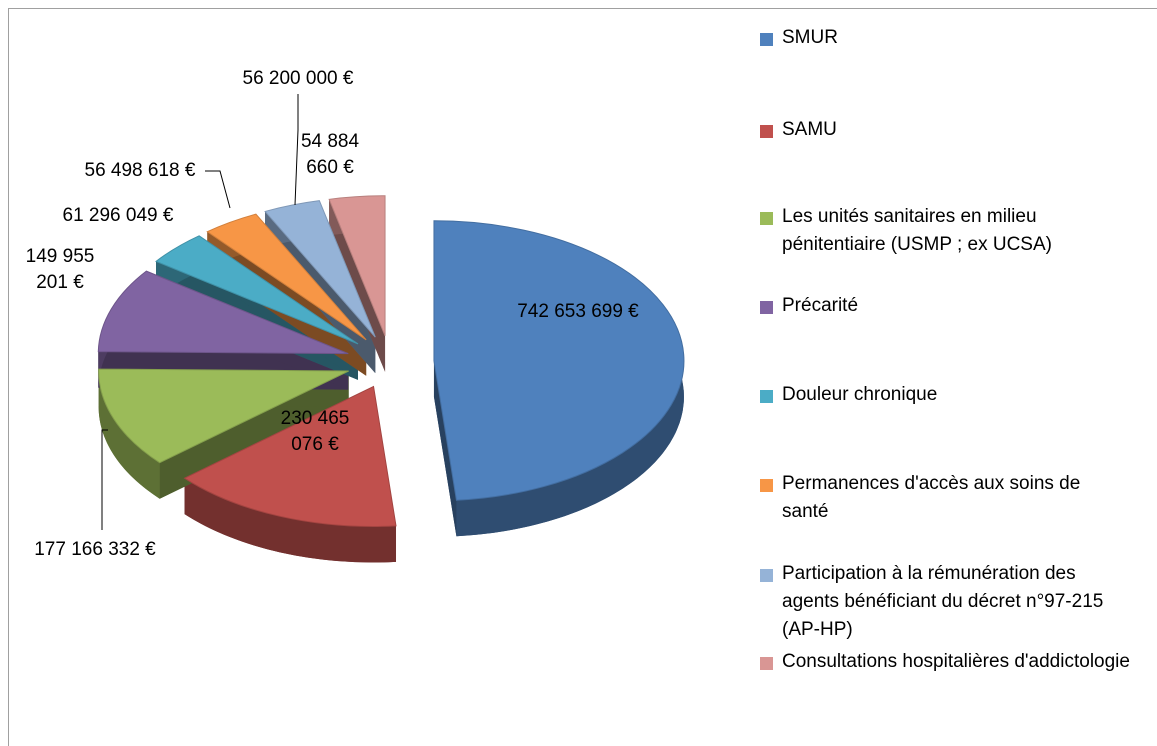  I want to click on legend-label: SAMU, so click(809, 129).